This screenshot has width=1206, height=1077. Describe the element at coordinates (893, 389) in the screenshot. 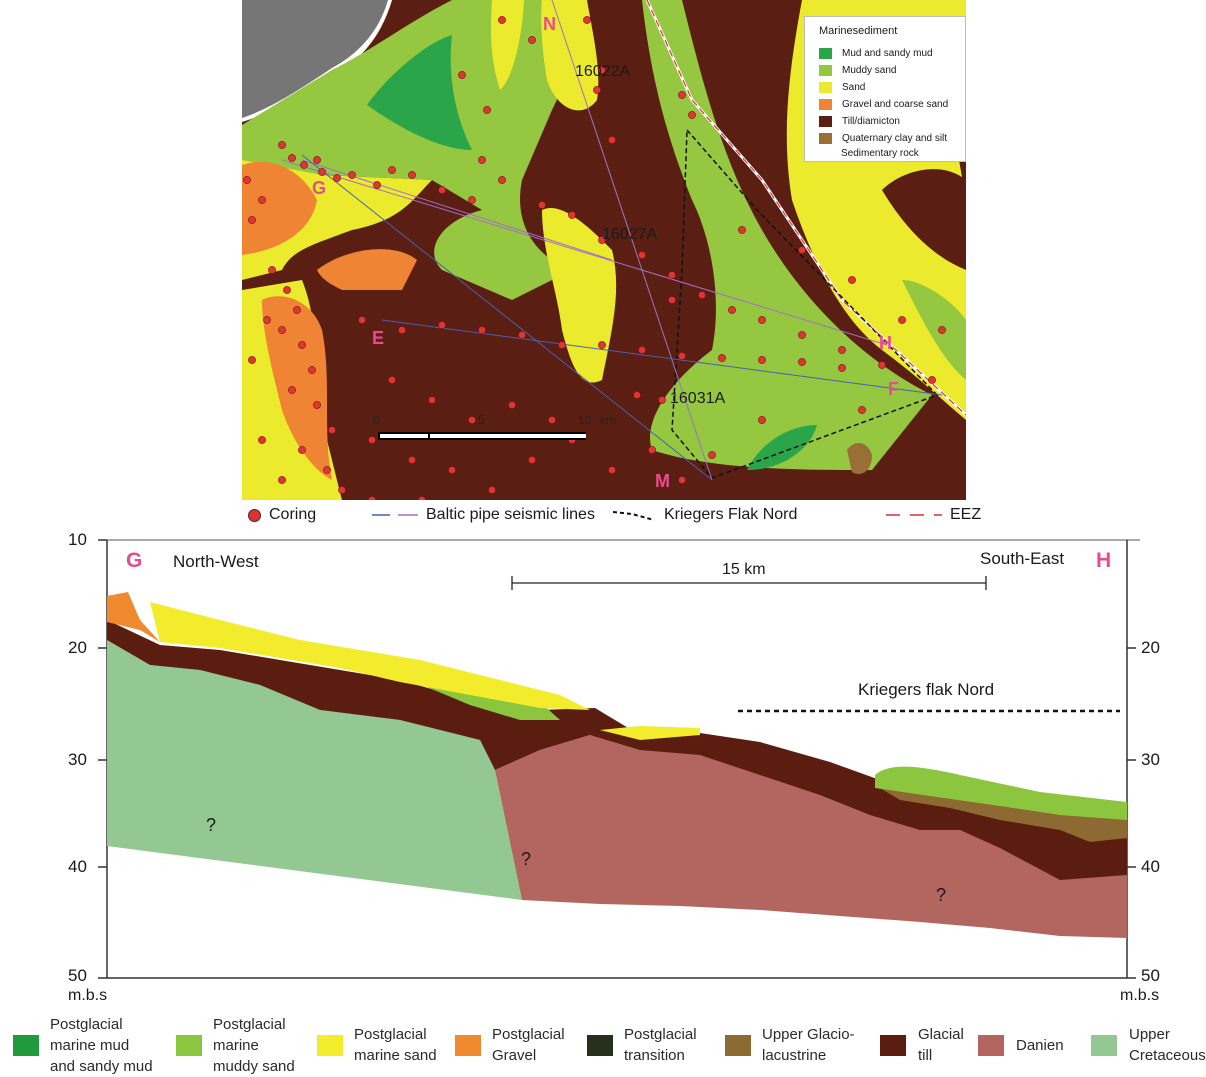

I see `map-label-f: F` at that location.